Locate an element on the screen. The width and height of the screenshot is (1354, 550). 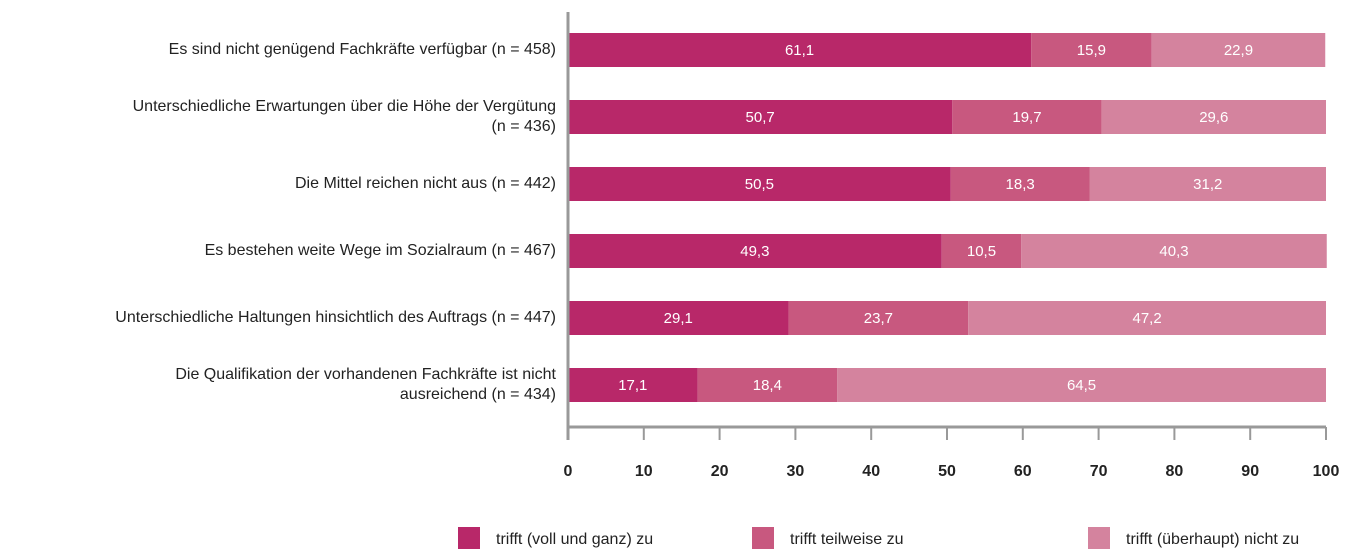
value-label: 61,1 is located at coordinates (799, 50).